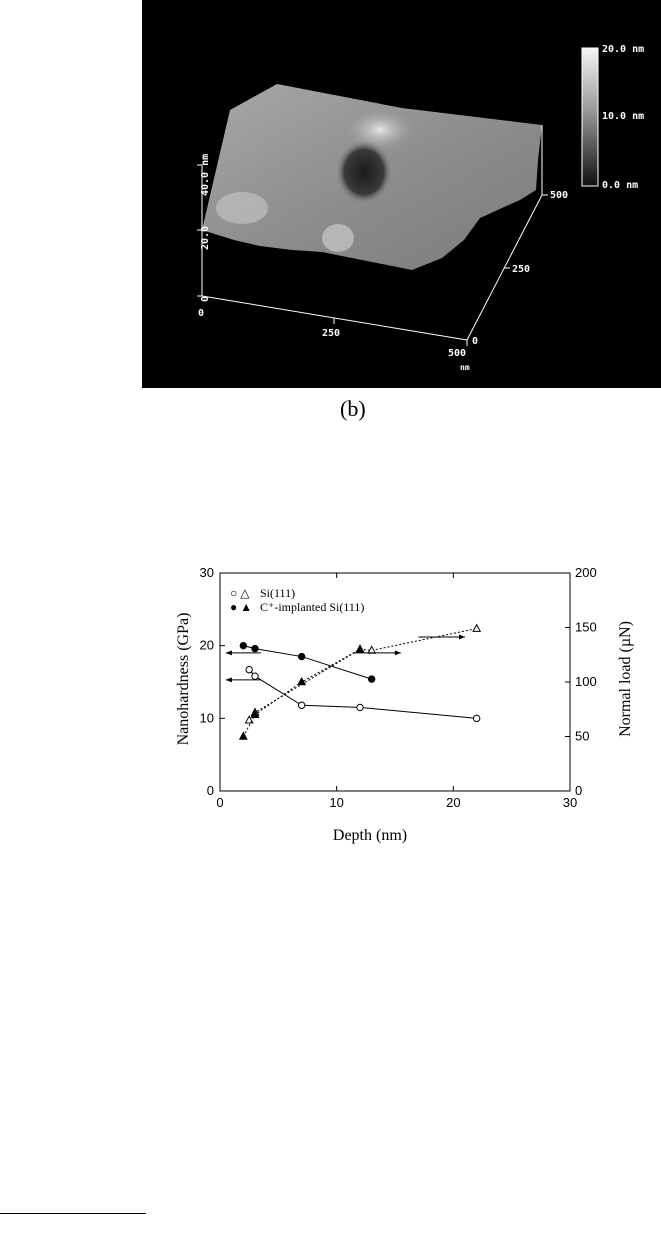  I want to click on y-tick-label-right: 50, so click(582, 736).